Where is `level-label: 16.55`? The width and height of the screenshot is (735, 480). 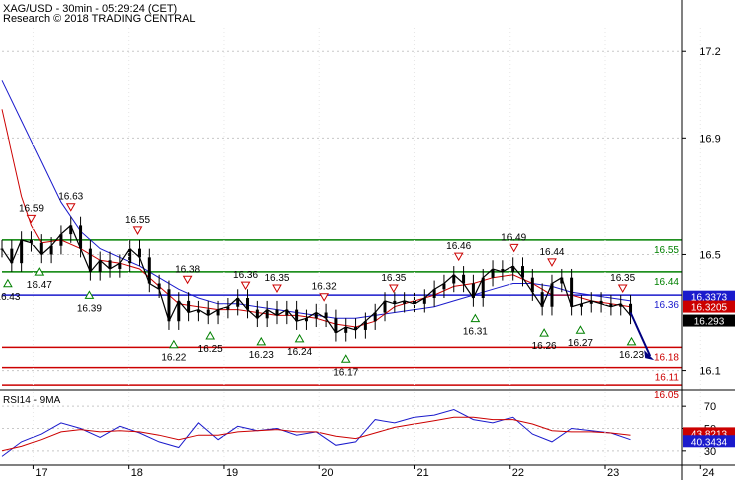
level-label: 16.55 is located at coordinates (666, 250).